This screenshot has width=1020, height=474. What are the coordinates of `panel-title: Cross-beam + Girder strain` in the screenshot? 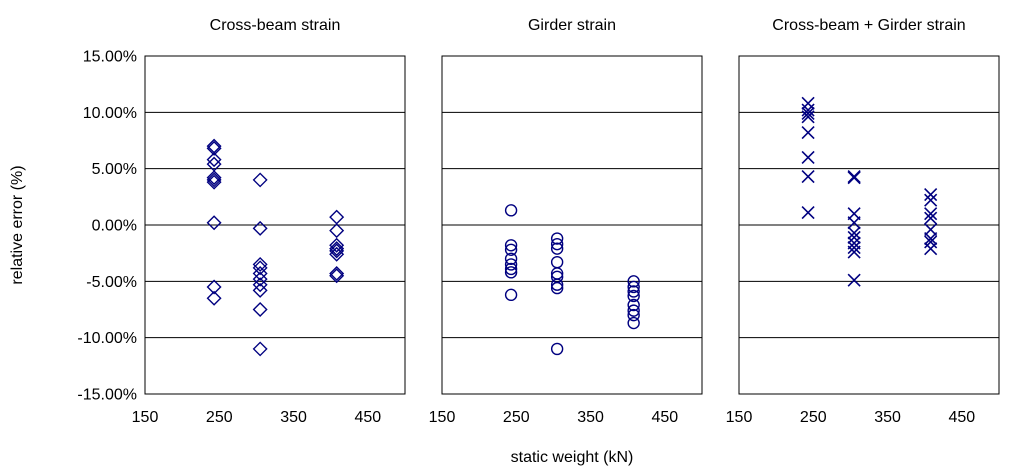 It's located at (868, 25).